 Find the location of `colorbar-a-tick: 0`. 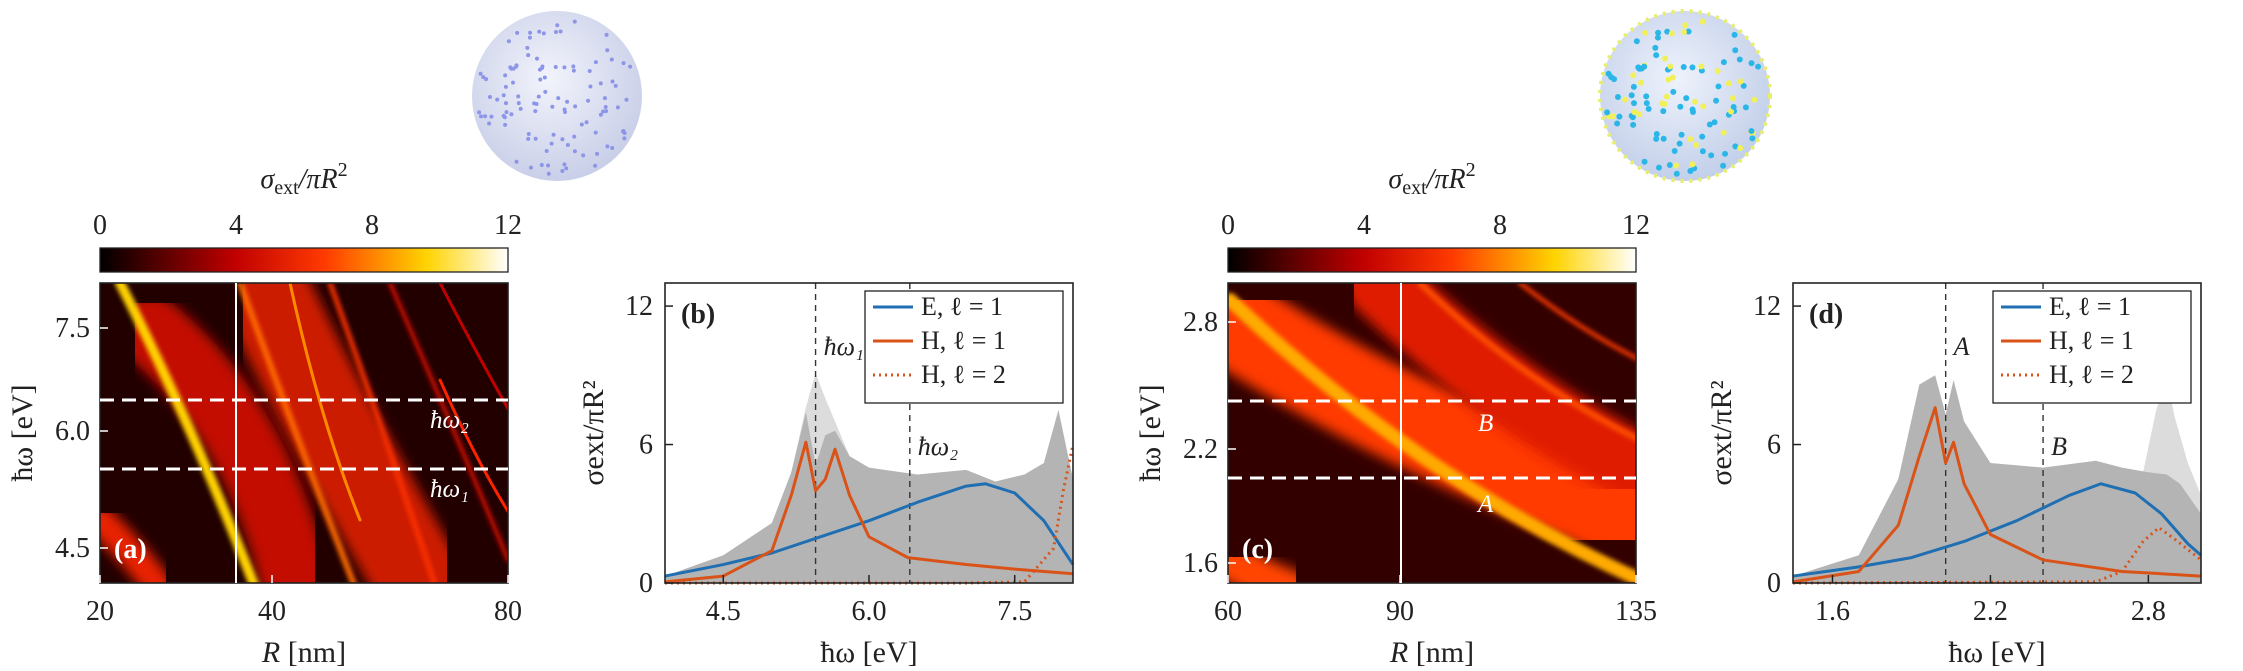

colorbar-a-tick: 0 is located at coordinates (100, 225).